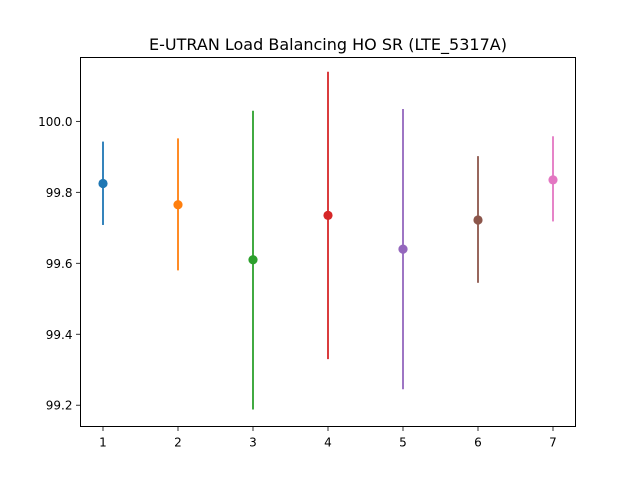  Describe the element at coordinates (59, 264) in the screenshot. I see `y-tick-label: 99.6` at that location.